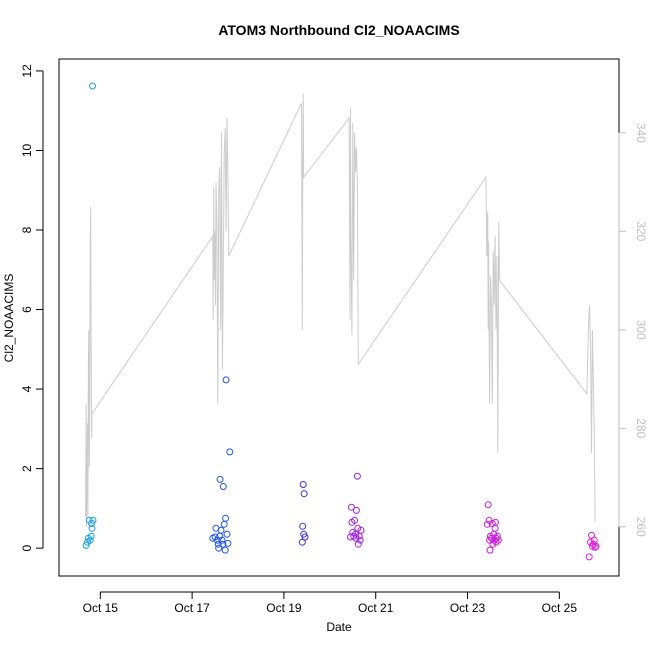 The height and width of the screenshot is (650, 650). I want to click on x-tick-label: Oct 25, so click(560, 608).